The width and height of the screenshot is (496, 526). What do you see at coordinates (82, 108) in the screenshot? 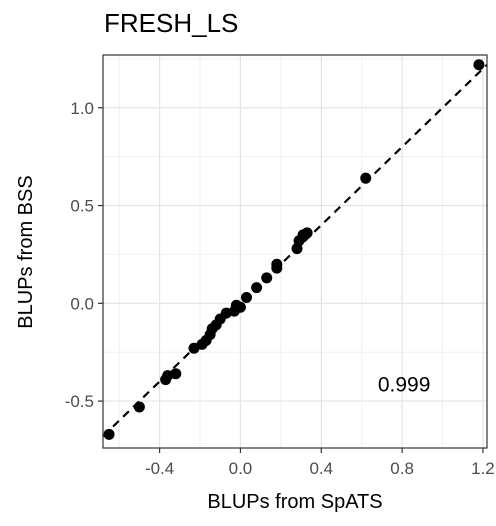
I see `y-tick-label: 1.0` at bounding box center [82, 108].